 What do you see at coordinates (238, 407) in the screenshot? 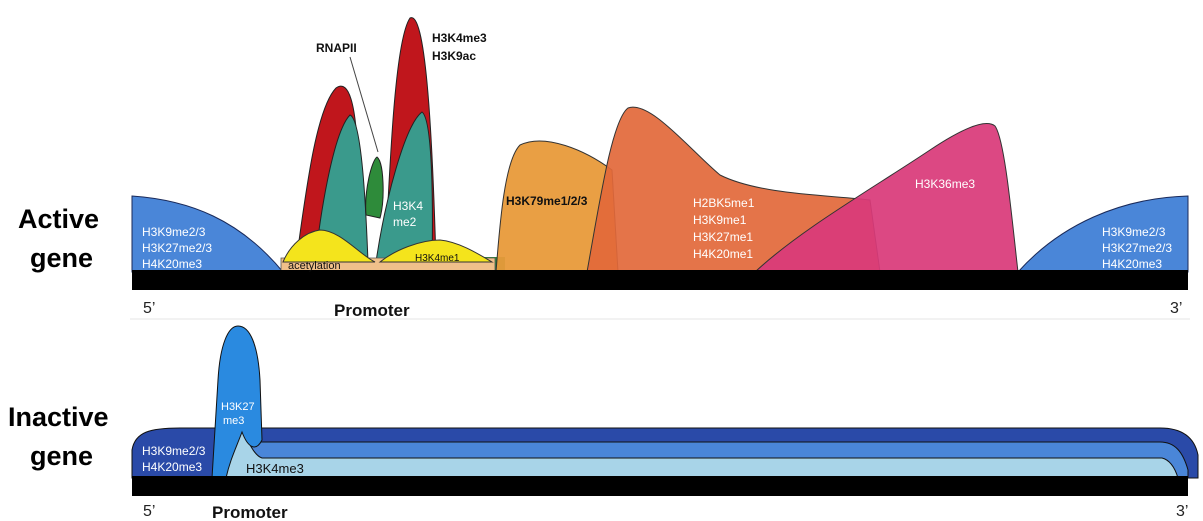
I see `h3k27me3-label-line1: H3K27` at bounding box center [238, 407].